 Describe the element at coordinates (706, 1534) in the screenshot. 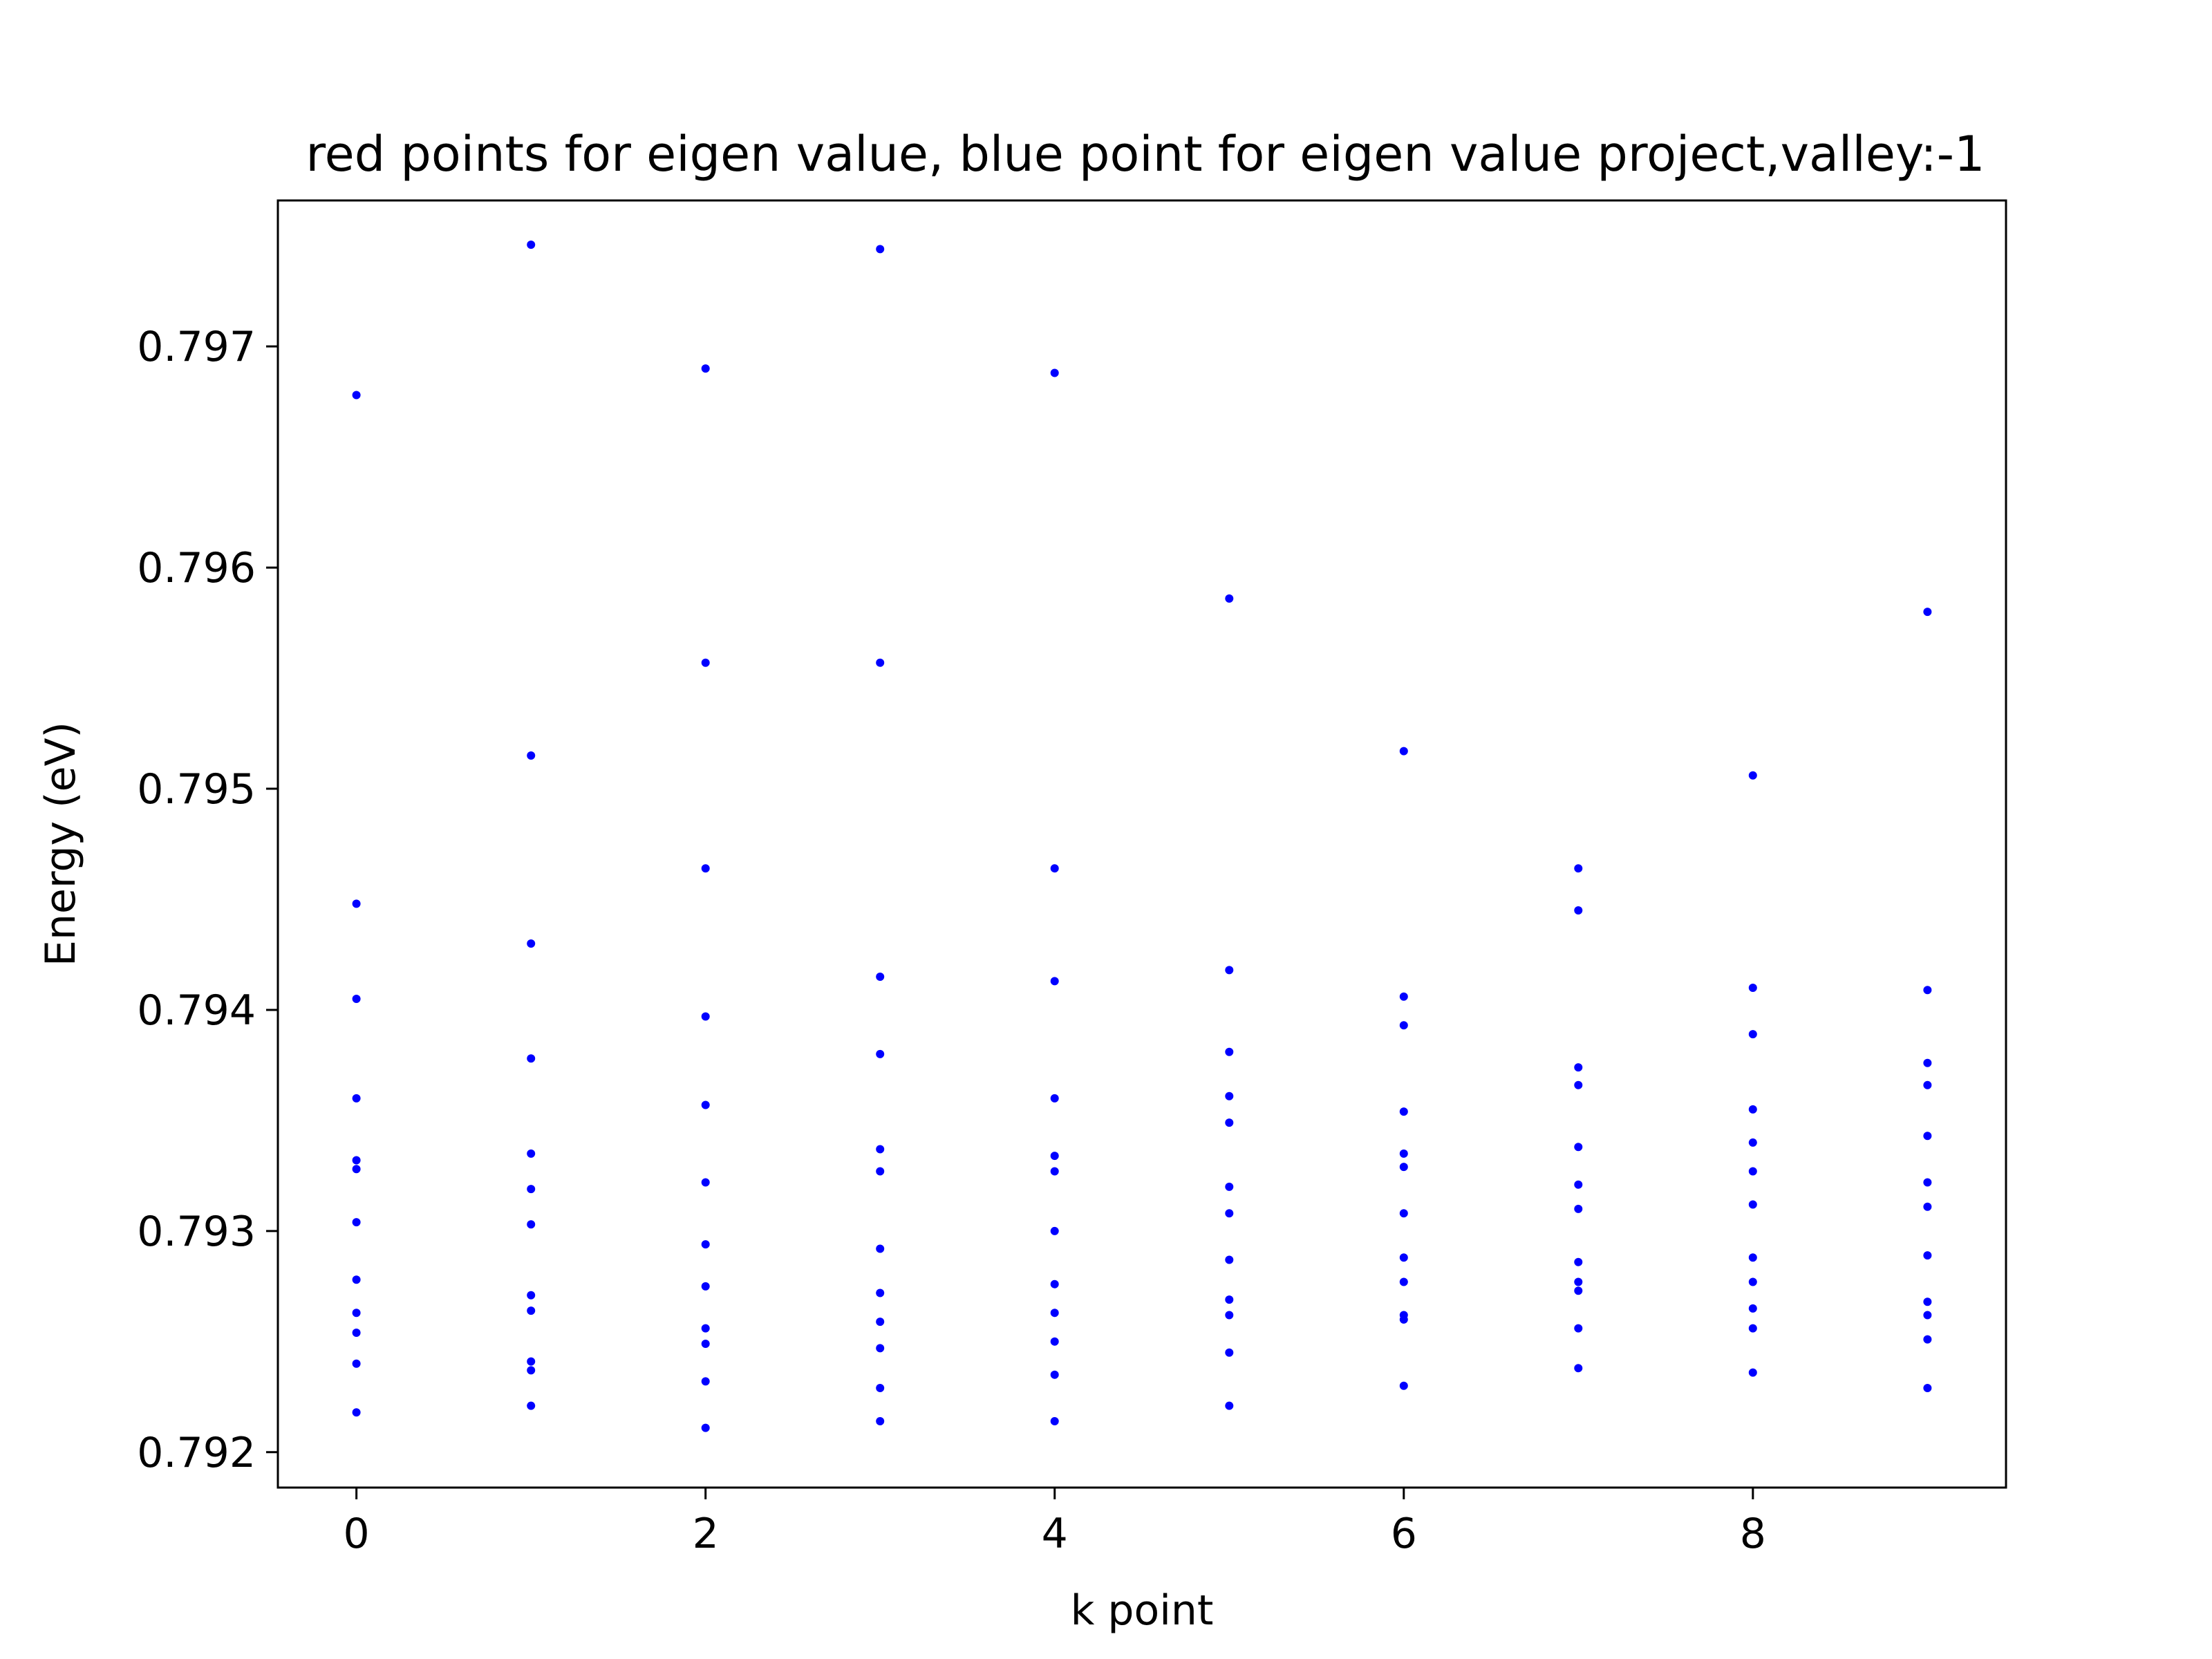

I see `x-tick-label: 2` at that location.